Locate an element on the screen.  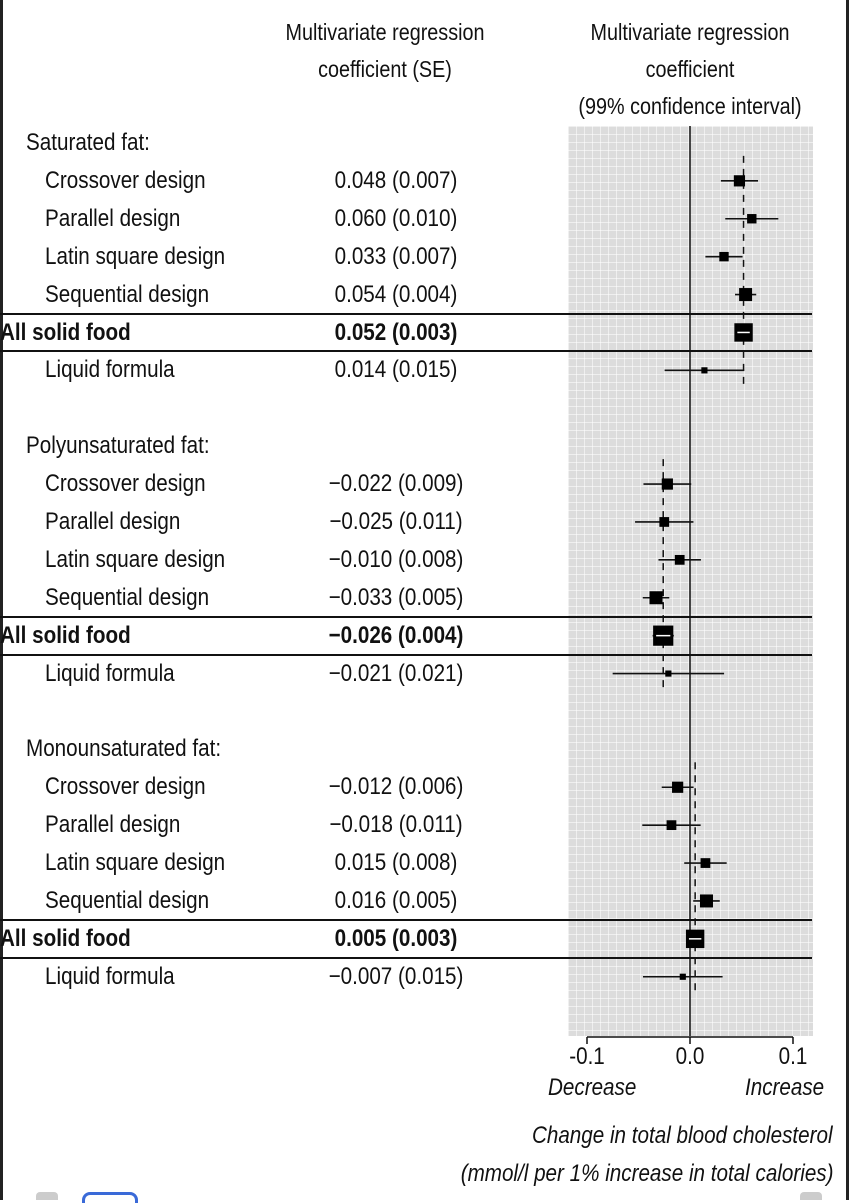
coefficient-value: 0.060 (0.010) is located at coordinates (396, 218).